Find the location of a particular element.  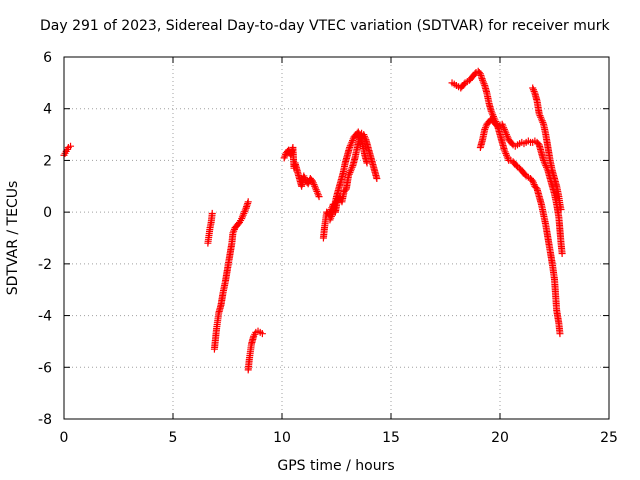

y-tick-label: 0 is located at coordinates (47, 213).